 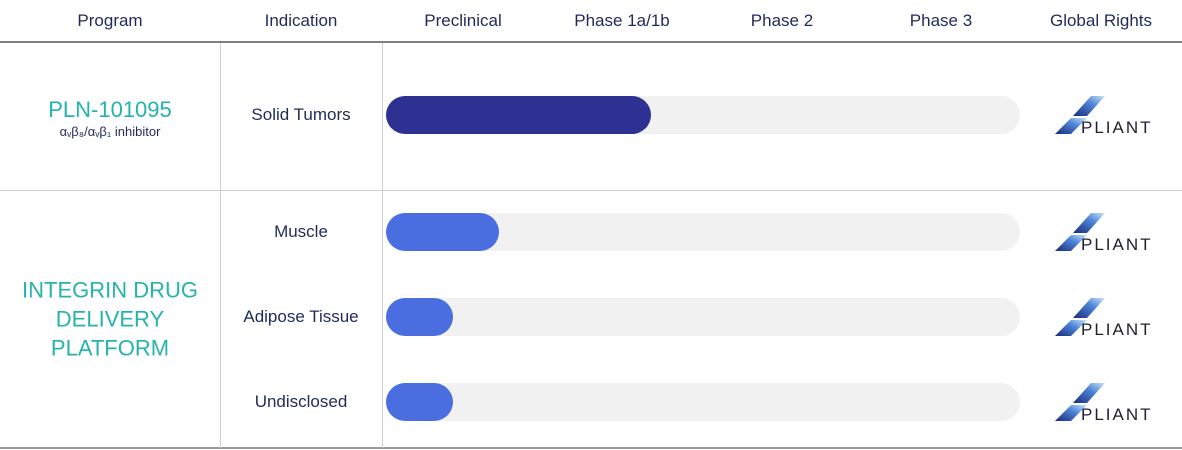 I want to click on indication: Solid Tumors, so click(x=301, y=114).